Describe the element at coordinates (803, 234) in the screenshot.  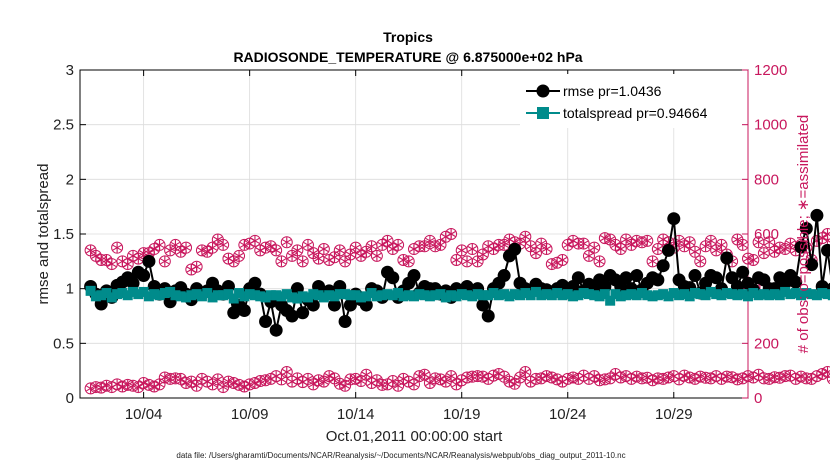
I see `y-axis-label-right: # of obs: o=possible; ∗=assimilated` at that location.